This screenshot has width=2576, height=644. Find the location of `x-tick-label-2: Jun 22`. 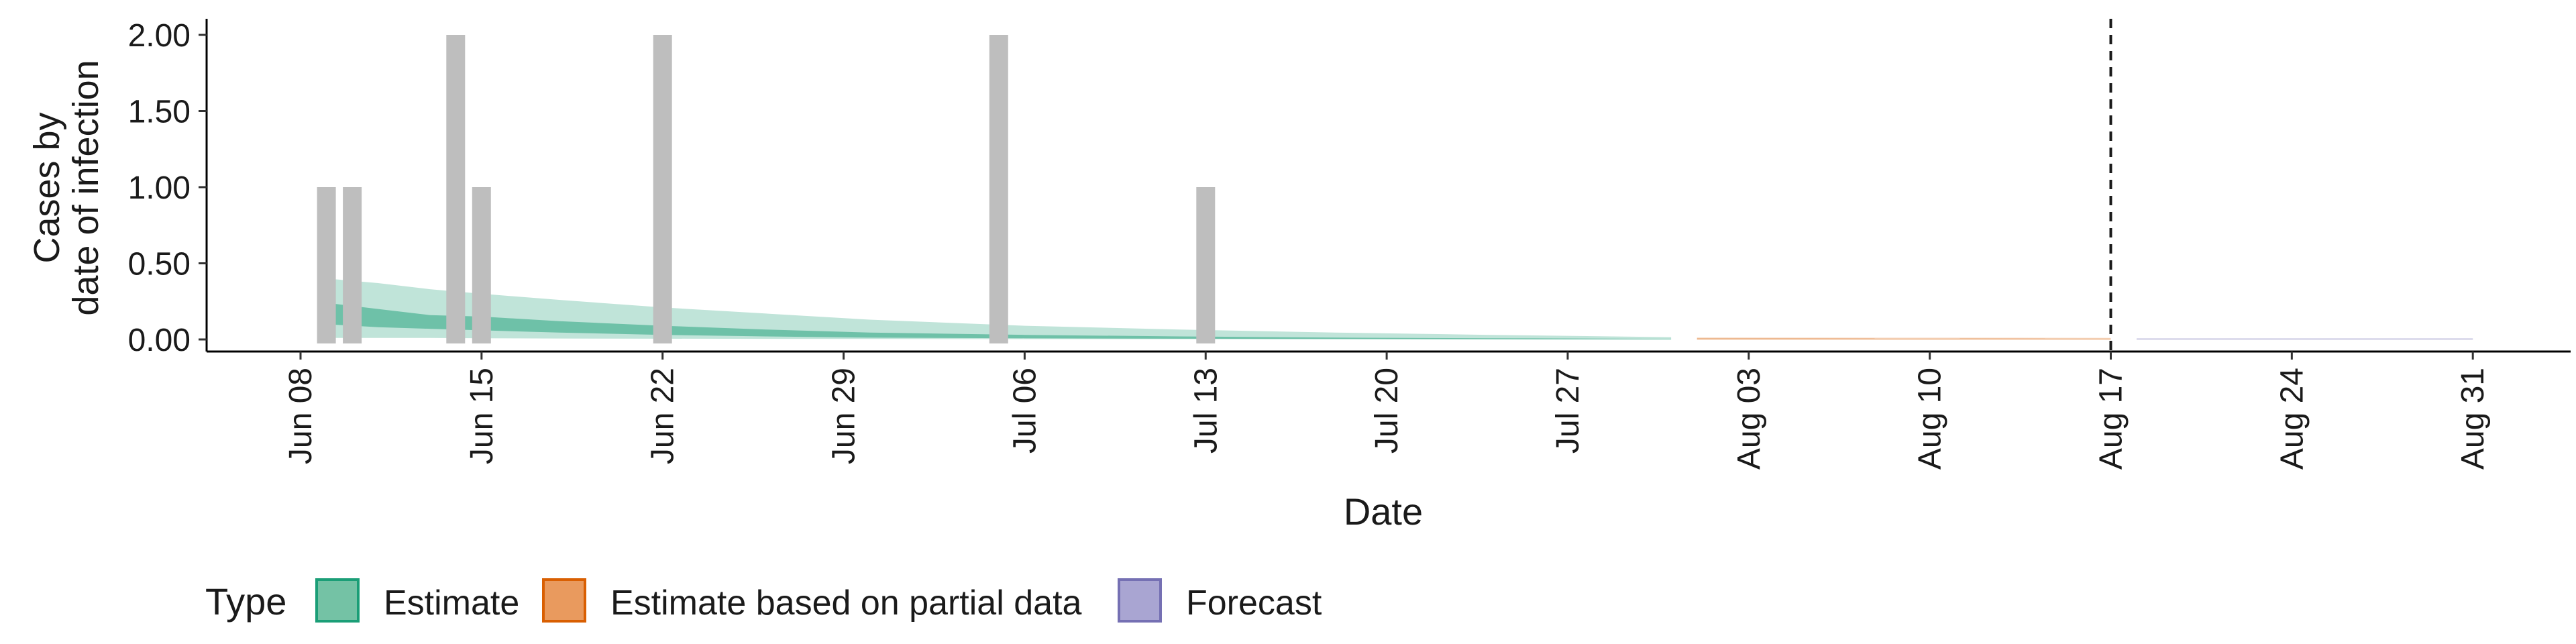

x-tick-label-2: Jun 22 is located at coordinates (663, 416).